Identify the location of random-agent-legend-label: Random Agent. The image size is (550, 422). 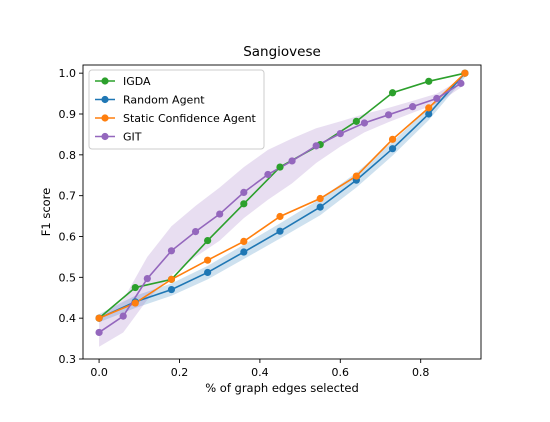
(164, 100).